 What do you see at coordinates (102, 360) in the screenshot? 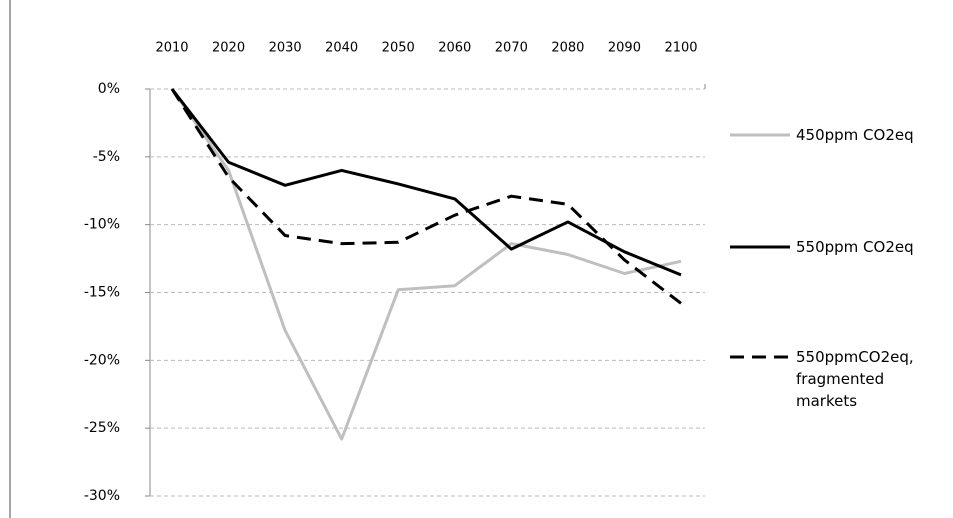
I see `y-tick-label: -20%` at bounding box center [102, 360].